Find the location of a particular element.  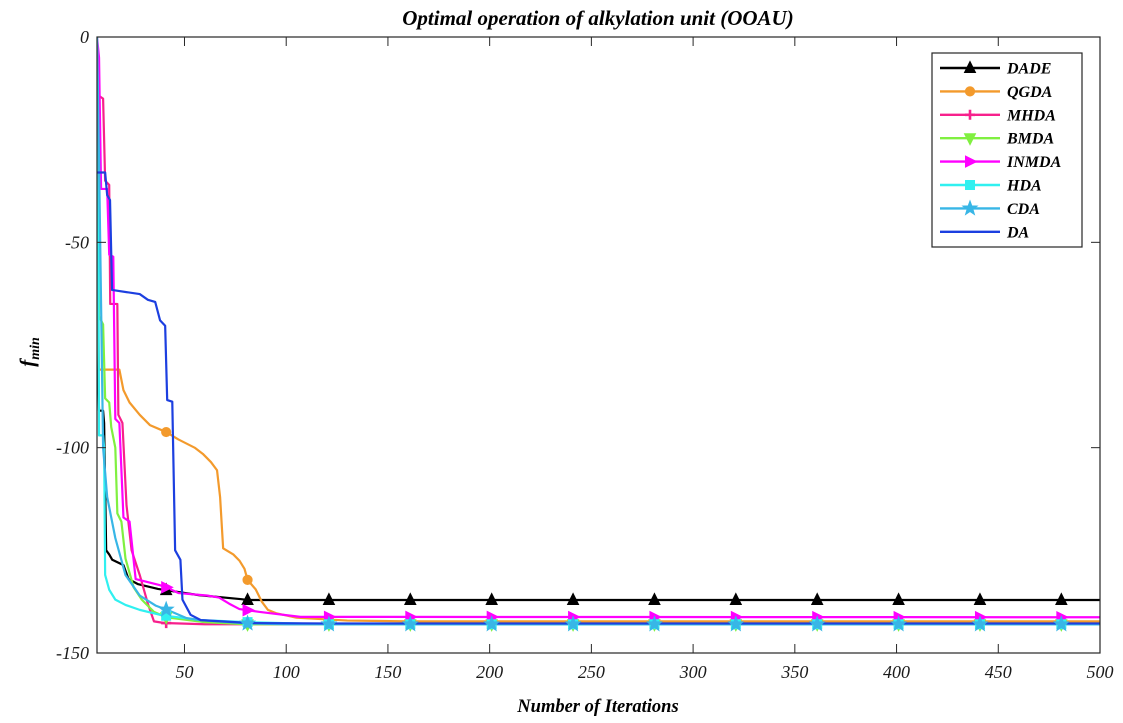

legend-entry: MHDA is located at coordinates (998, 115).